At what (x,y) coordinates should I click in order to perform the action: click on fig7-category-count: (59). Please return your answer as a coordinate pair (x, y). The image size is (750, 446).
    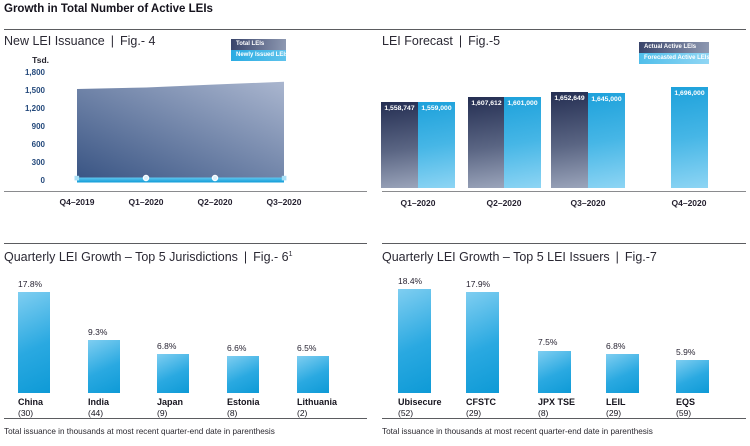
    Looking at the image, I should click on (684, 413).